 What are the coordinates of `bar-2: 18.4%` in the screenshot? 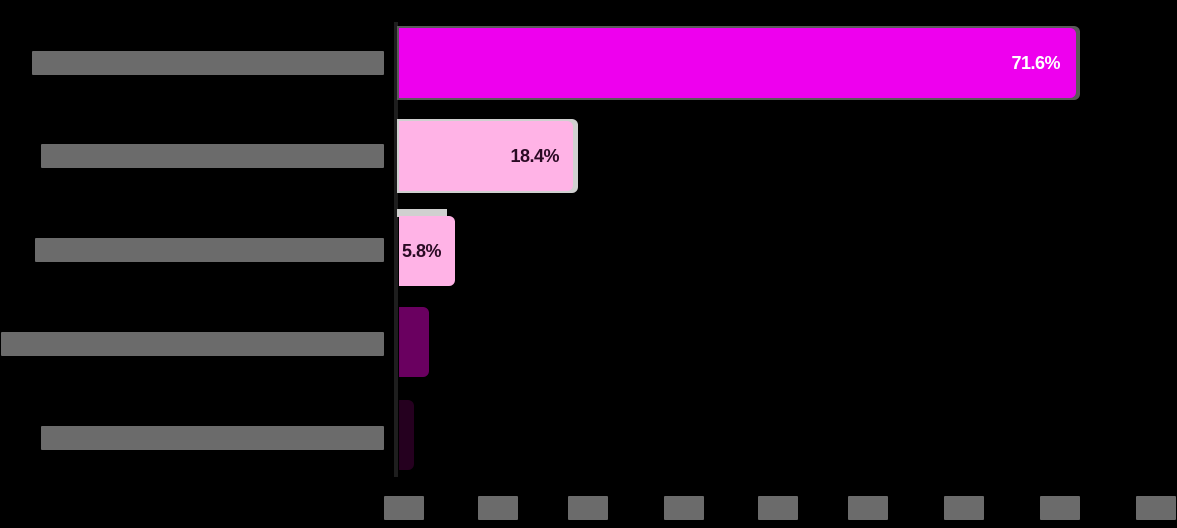 It's located at (486, 156).